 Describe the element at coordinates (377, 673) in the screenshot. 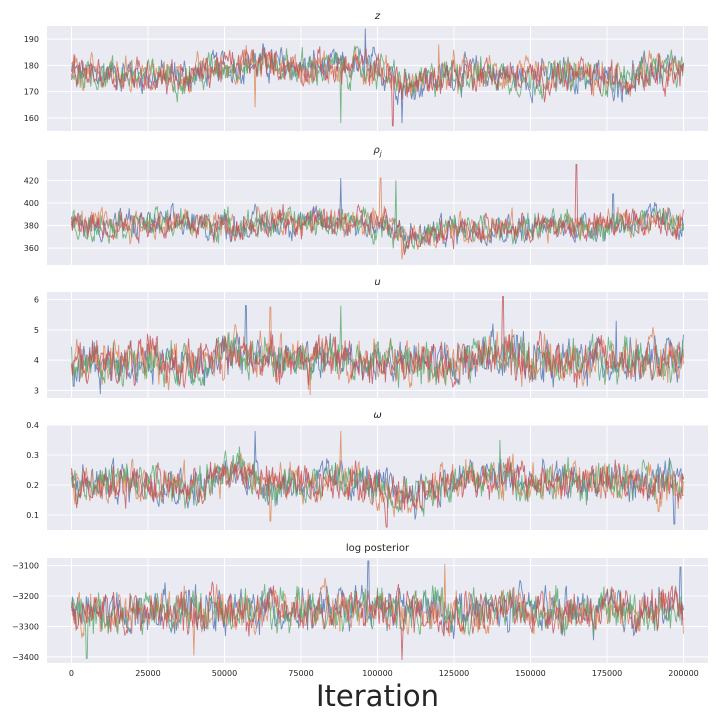

I see `x-tick-label: 100000` at that location.